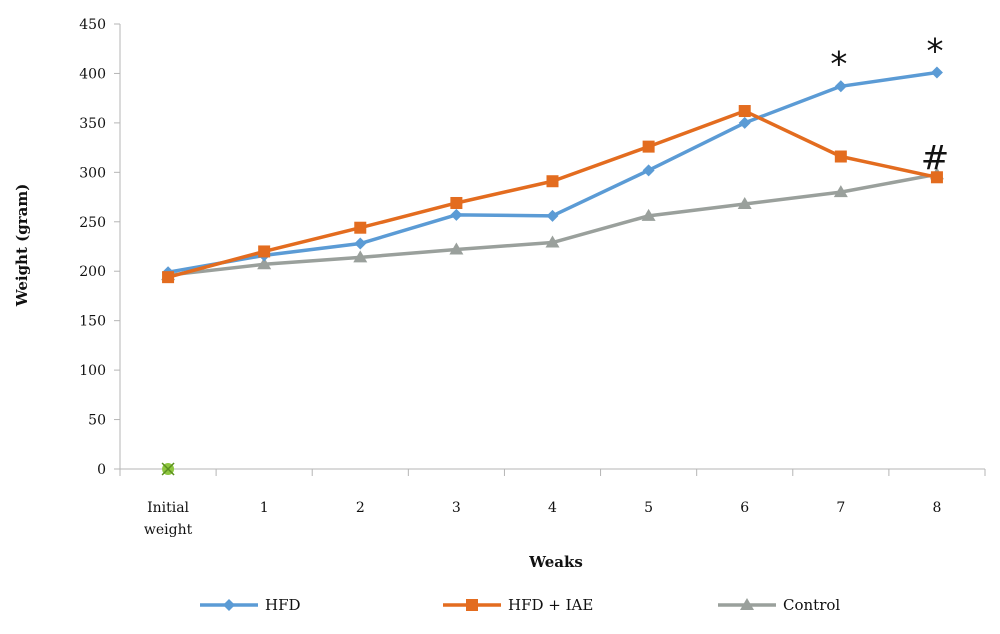  Describe the element at coordinates (97, 421) in the screenshot. I see `y-tick-label: 50` at that location.